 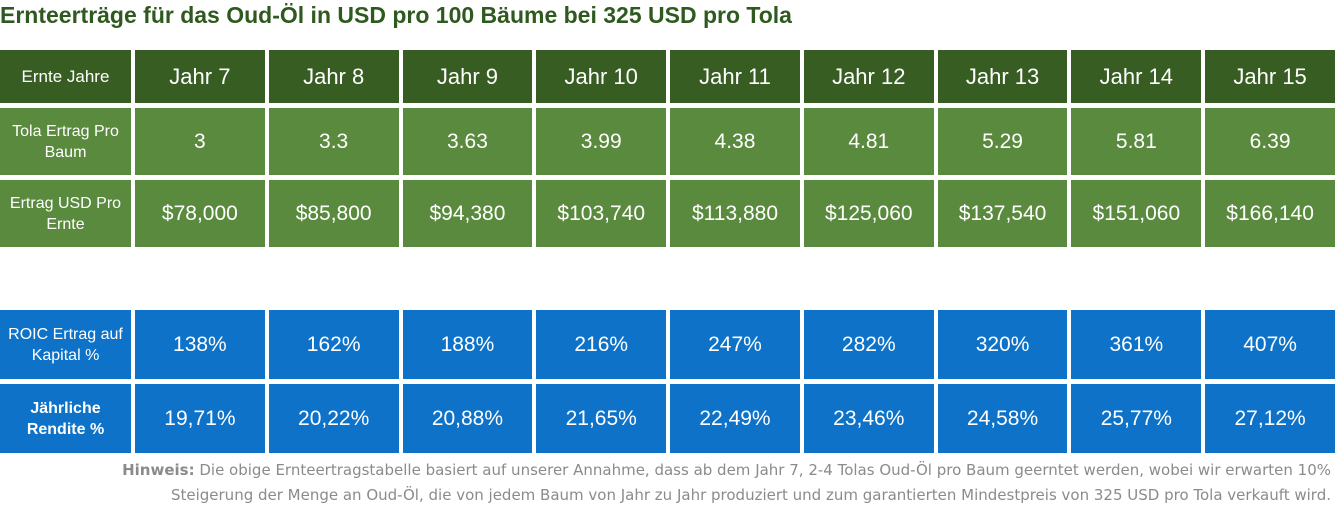 I want to click on table-cell: 22,49%, so click(x=735, y=418).